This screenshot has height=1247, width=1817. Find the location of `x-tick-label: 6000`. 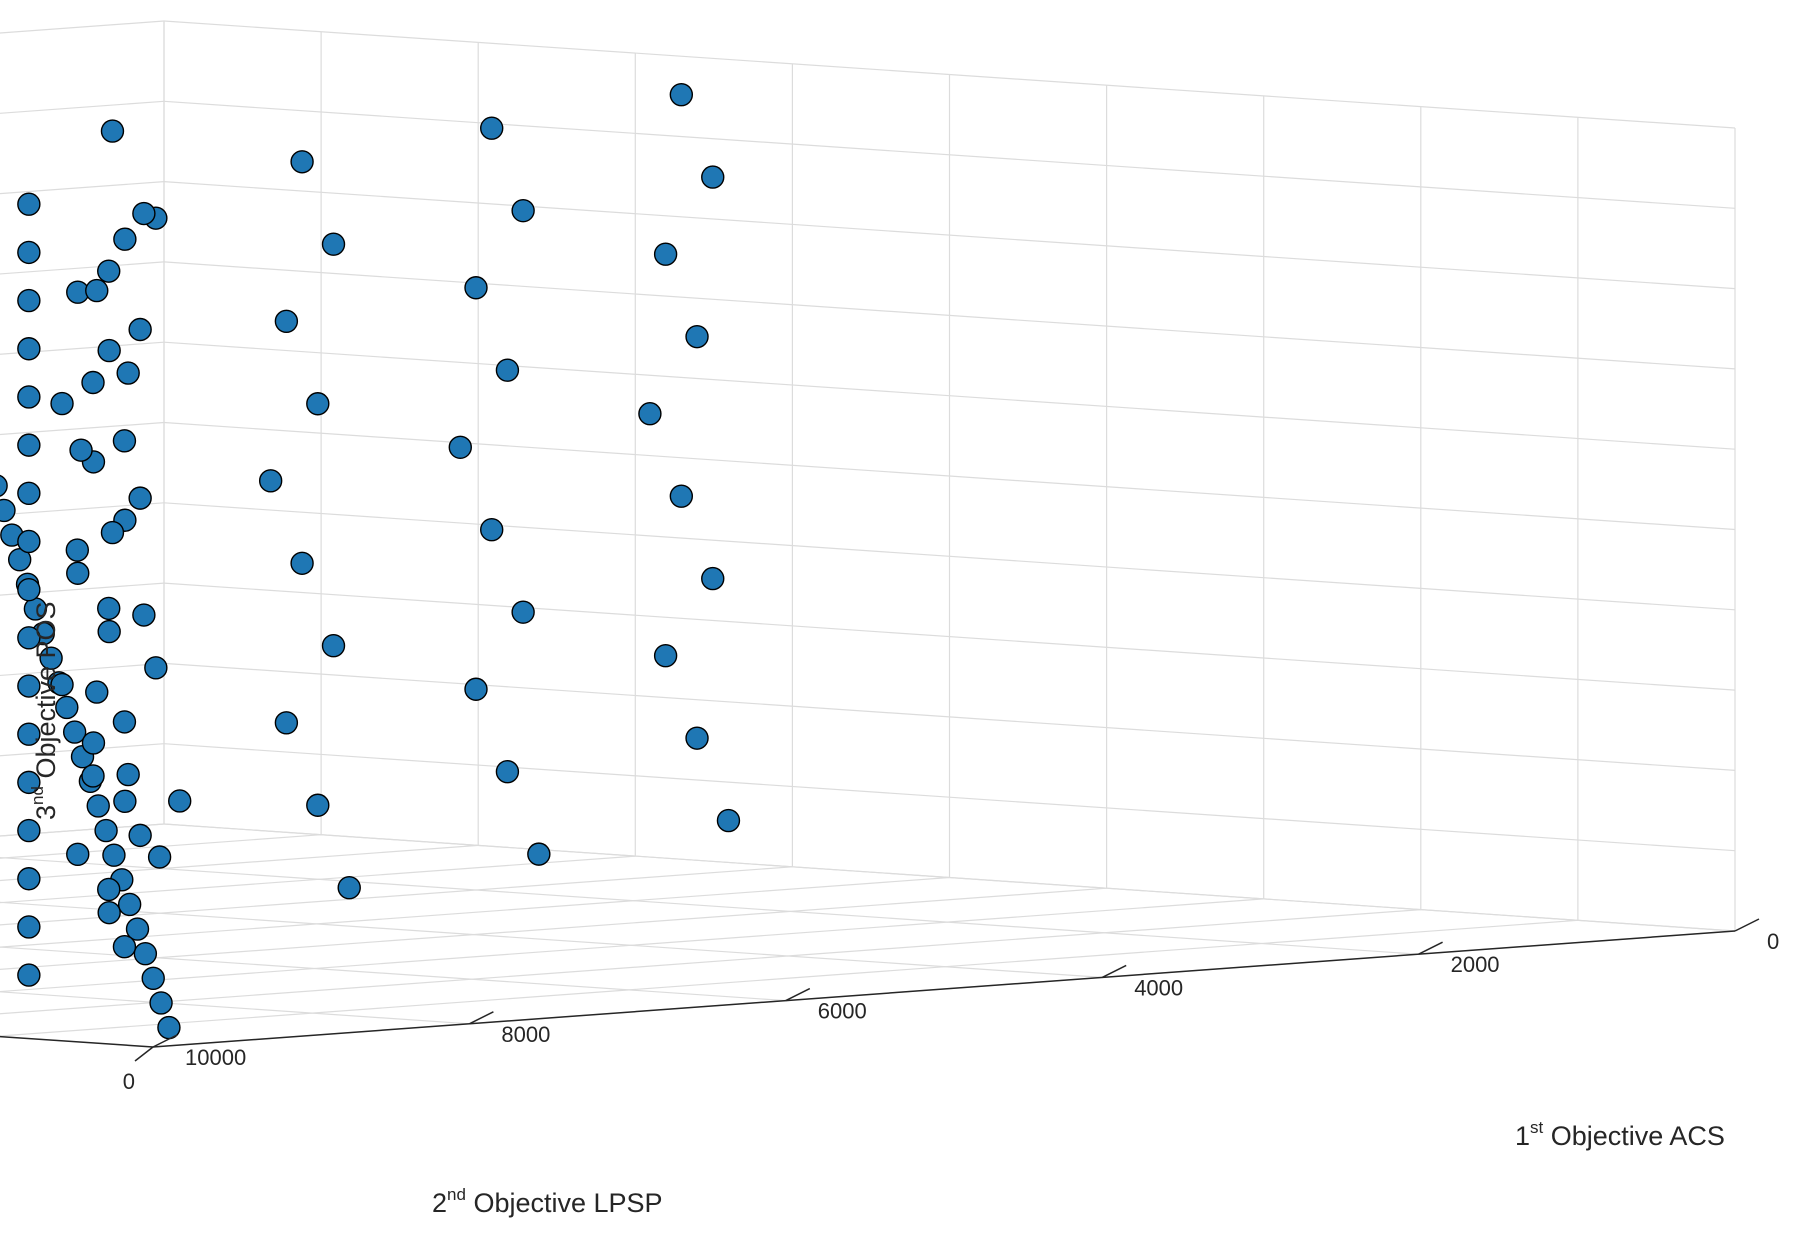

x-tick-label: 6000 is located at coordinates (842, 1011).